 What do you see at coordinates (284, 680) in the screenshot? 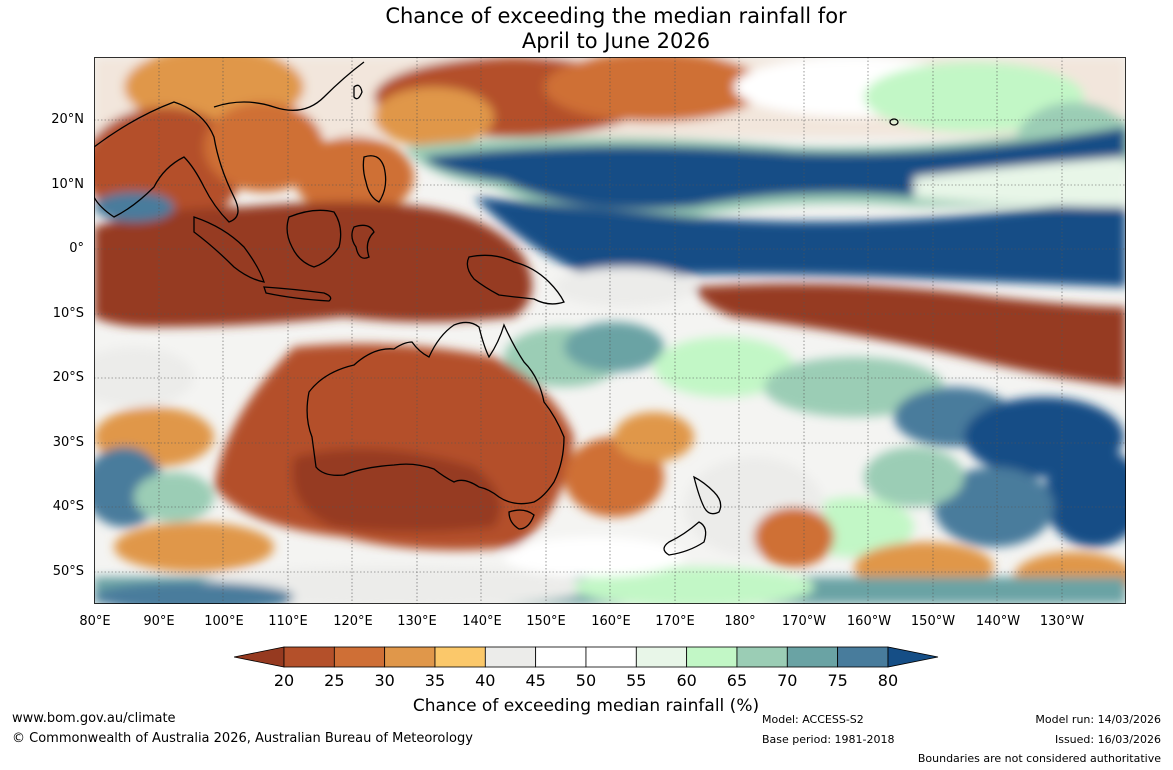
I see `colorbar-tick-label: 20` at bounding box center [284, 680].